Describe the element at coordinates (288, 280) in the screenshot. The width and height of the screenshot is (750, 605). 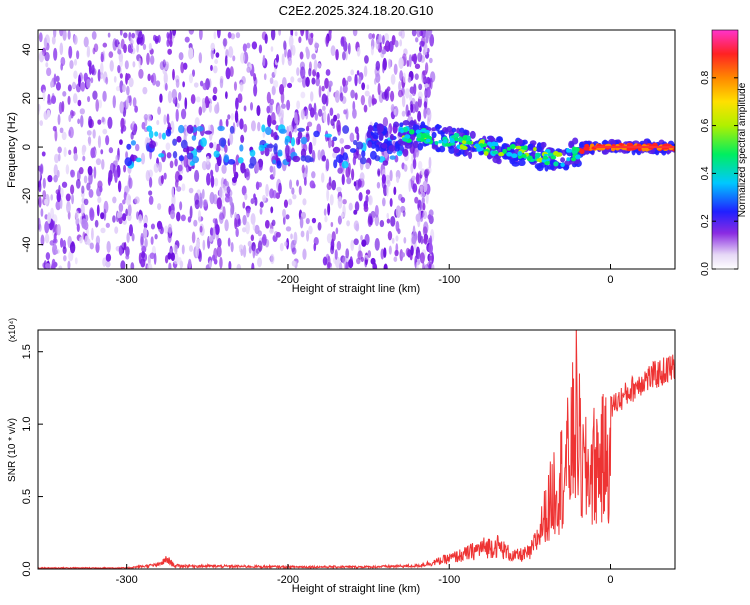
I see `spectrogram-xtick-label-1: -200` at that location.